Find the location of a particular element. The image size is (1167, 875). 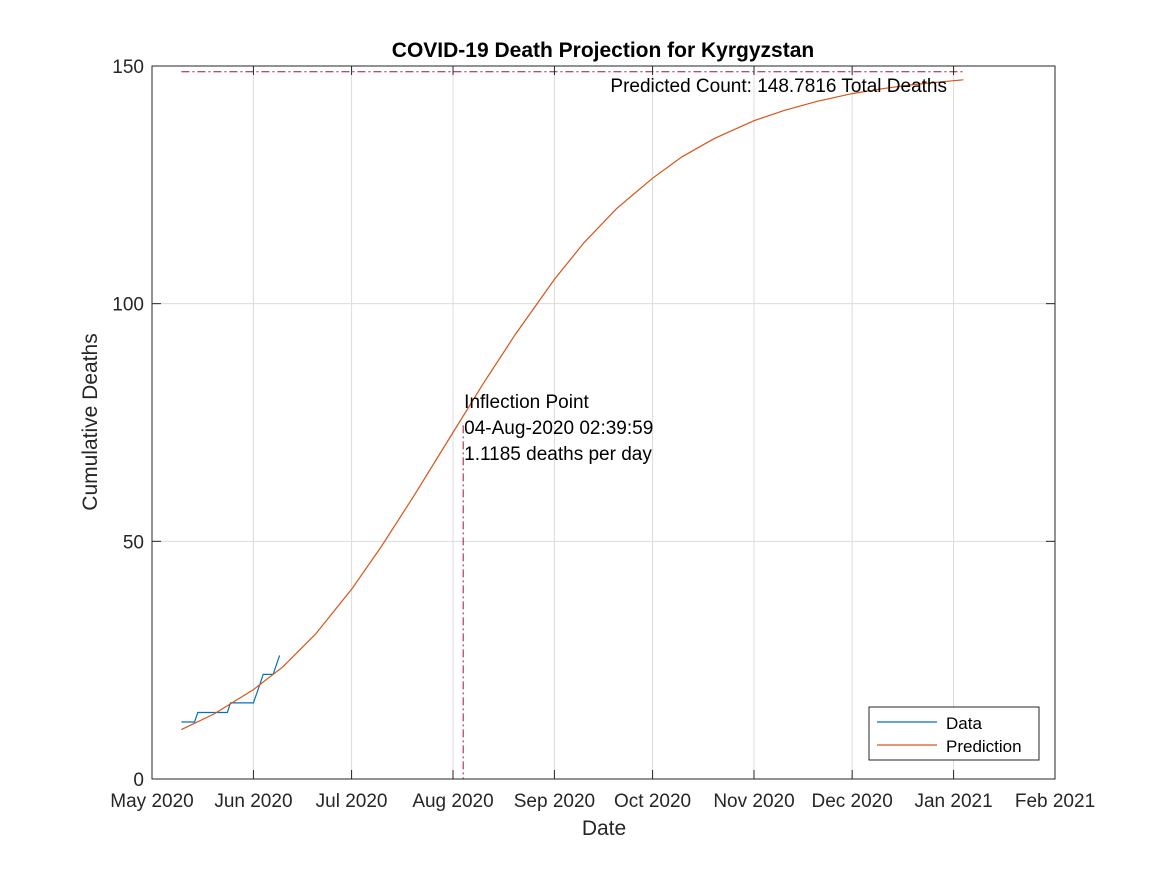

x-tick-label: Jan 2021 is located at coordinates (953, 801).